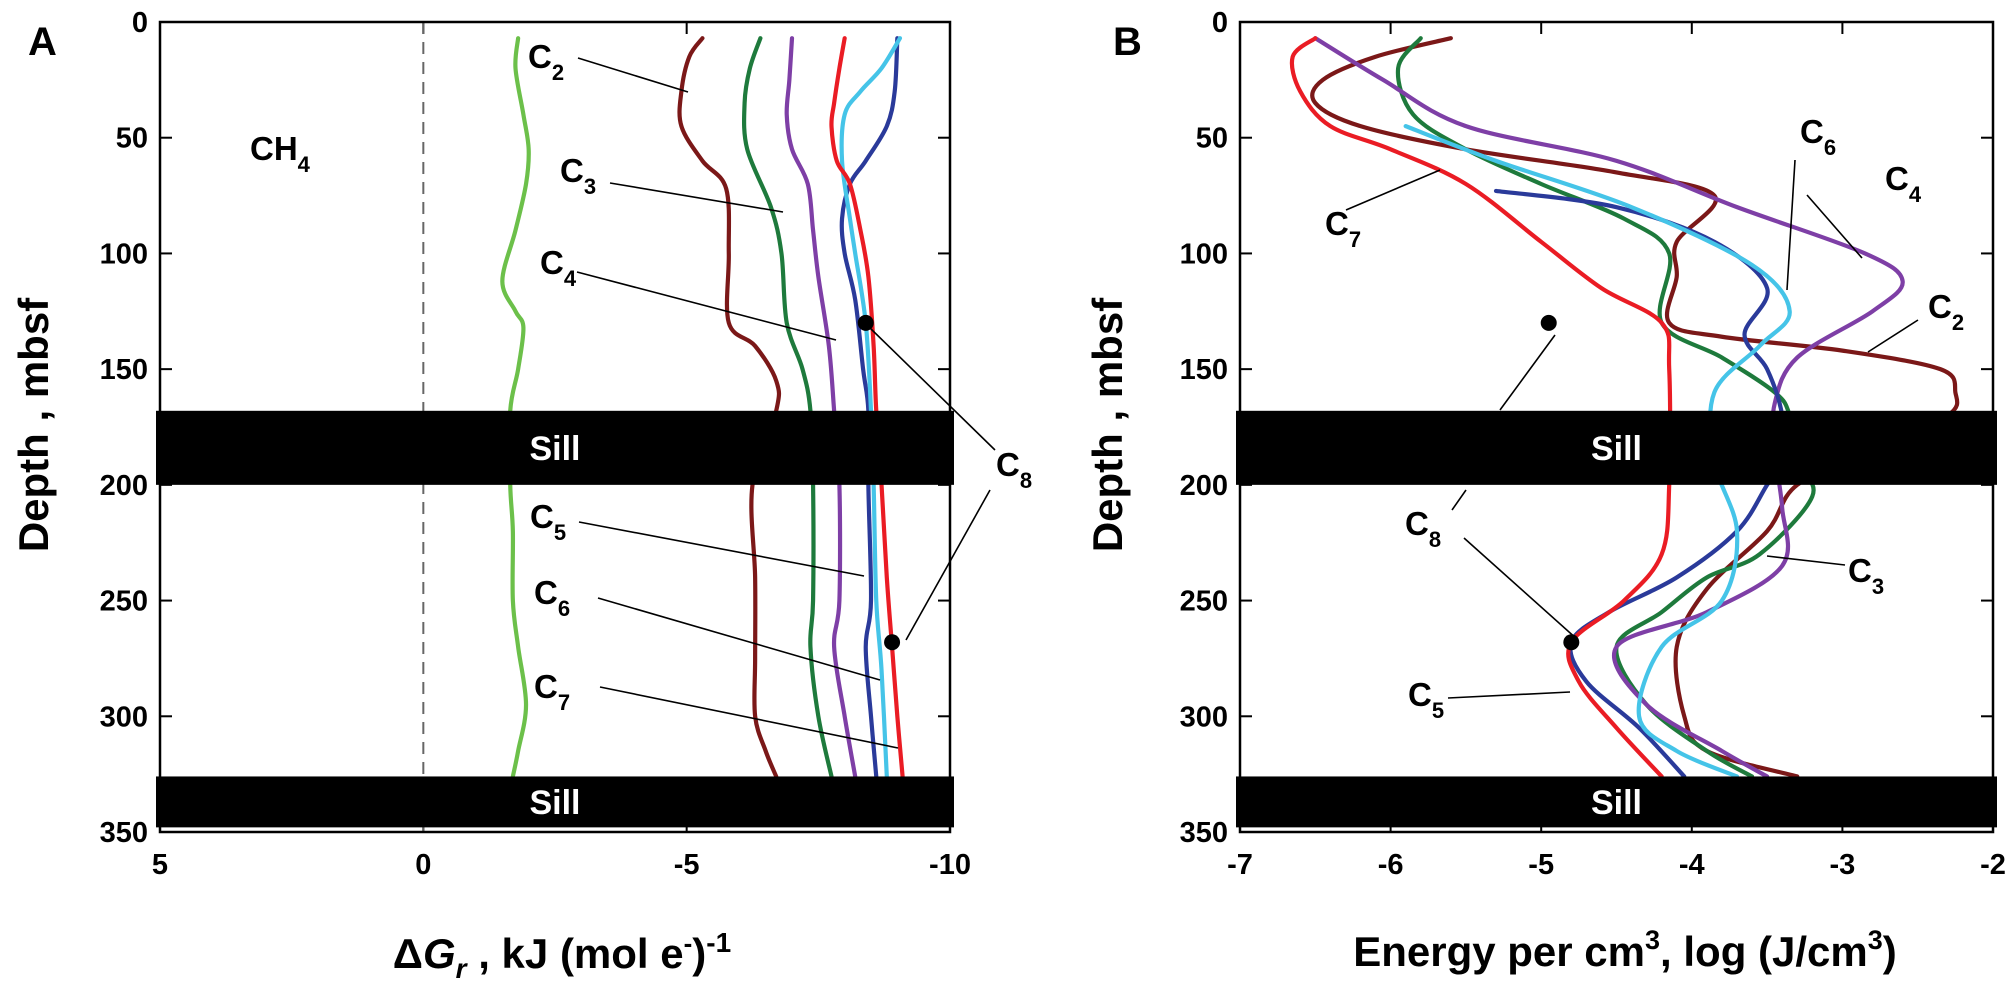 This screenshot has height=994, width=2013. What do you see at coordinates (1903, 183) in the screenshot?
I see `label-b-c4: C4` at bounding box center [1903, 183].